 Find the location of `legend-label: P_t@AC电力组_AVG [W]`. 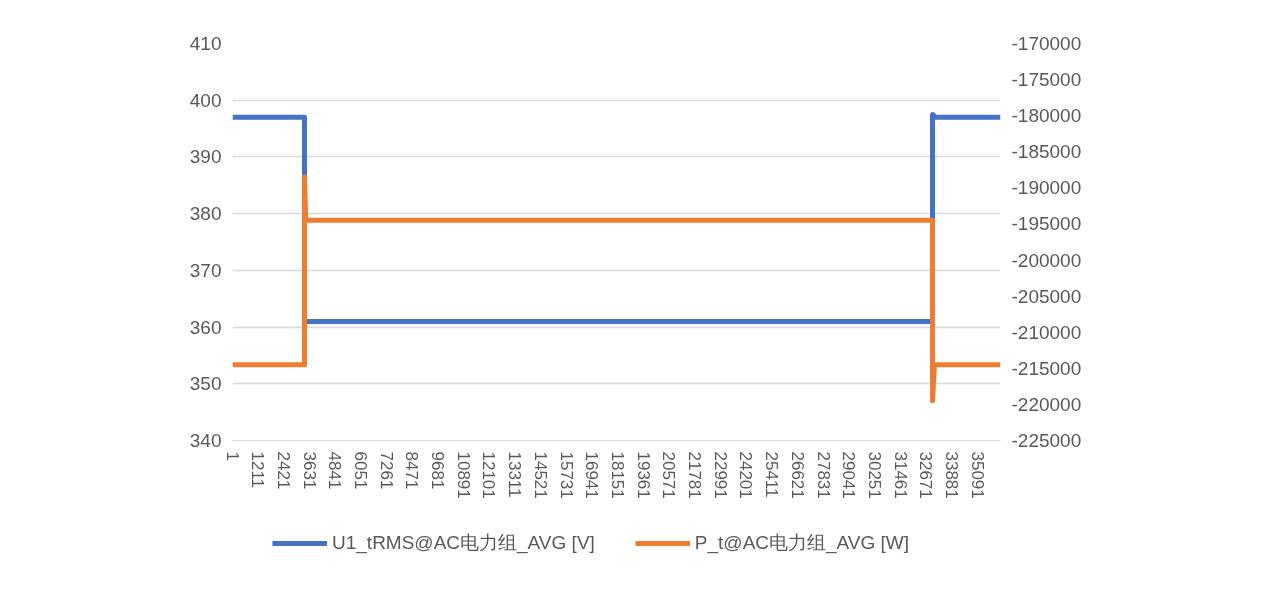

legend-label: P_t@AC电力组_AVG [W] is located at coordinates (802, 543).